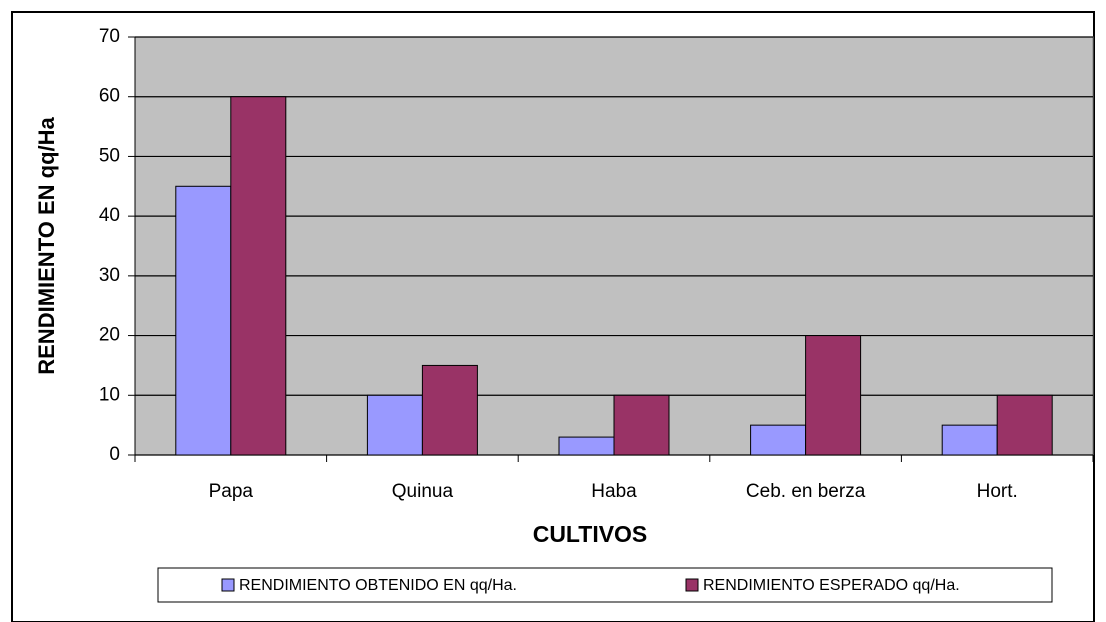 This screenshot has width=1106, height=622. Describe the element at coordinates (614, 491) in the screenshot. I see `x-tick-label: Haba` at that location.